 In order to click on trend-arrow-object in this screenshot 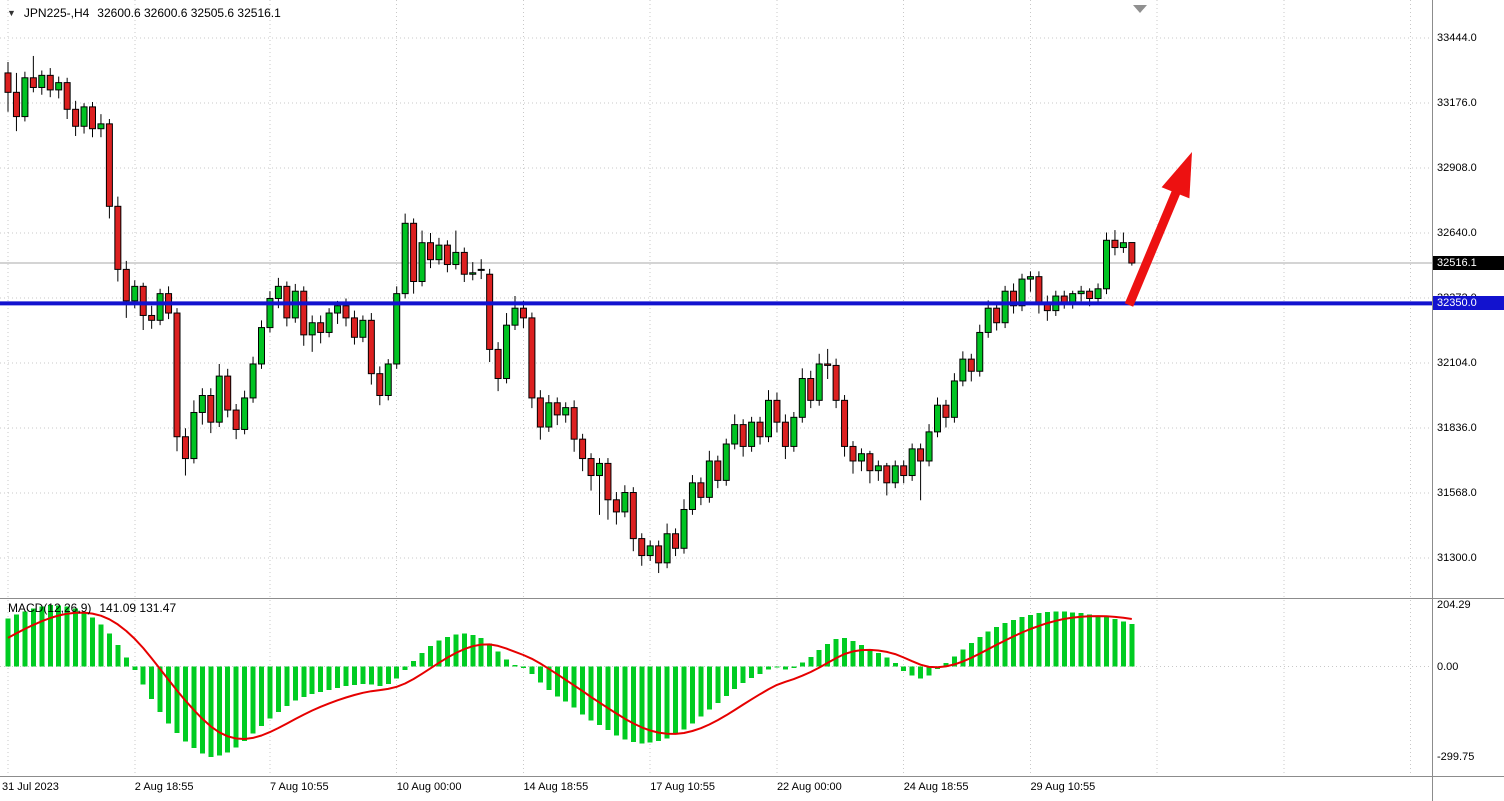, I will do `click(1158, 229)`.